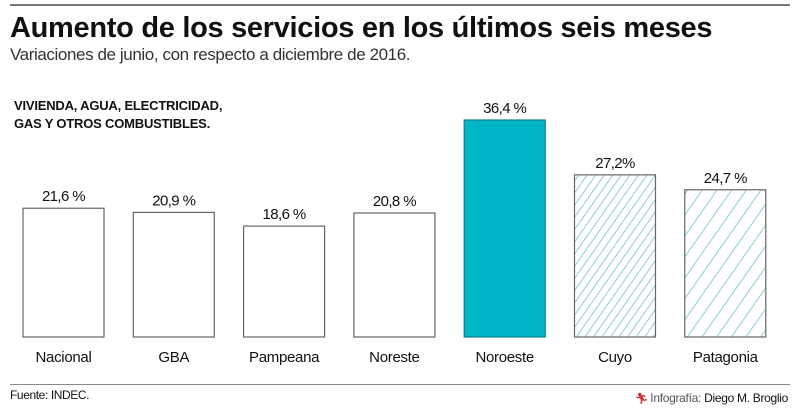  I want to click on value-label-nacional: 21,6 %, so click(63, 196).